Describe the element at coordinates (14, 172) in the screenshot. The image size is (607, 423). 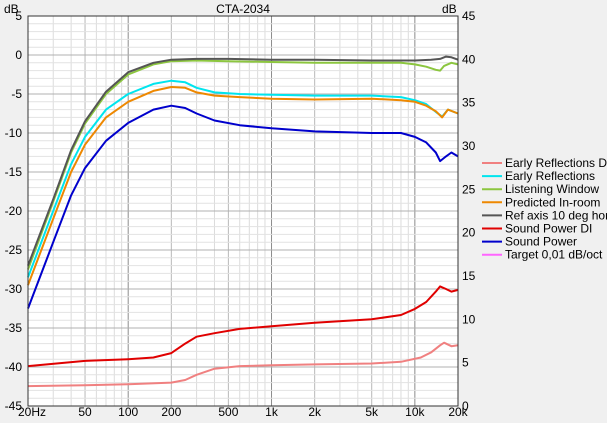
I see `y-left-tick-label: -15` at that location.